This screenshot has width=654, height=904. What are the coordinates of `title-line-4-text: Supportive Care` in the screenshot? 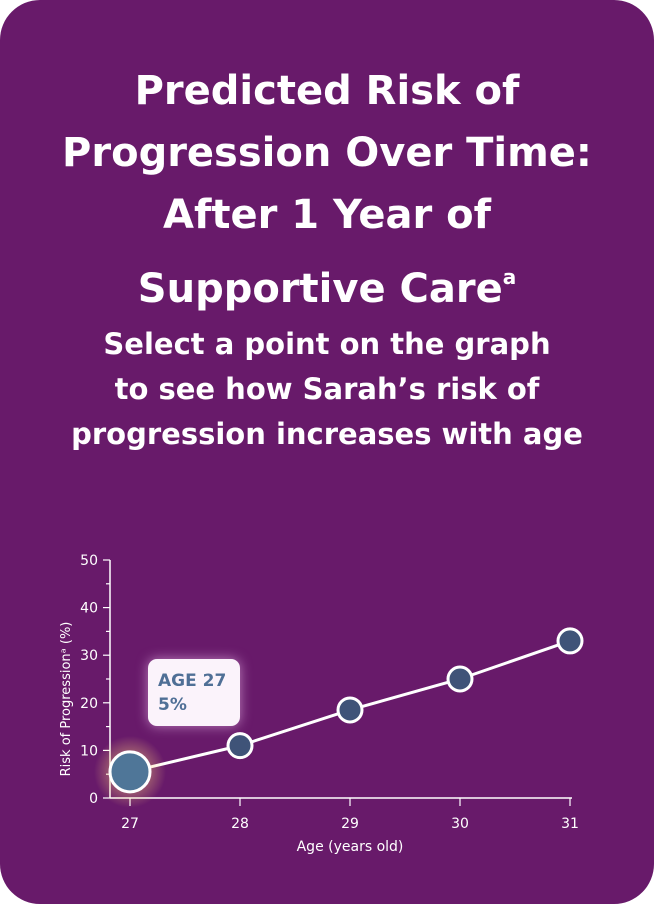 It's located at (320, 289).